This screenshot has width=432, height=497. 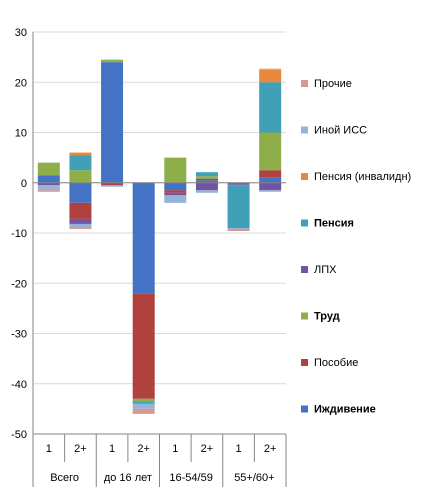 I want to click on legend-entry-label: ЛПХ, so click(x=325, y=270).